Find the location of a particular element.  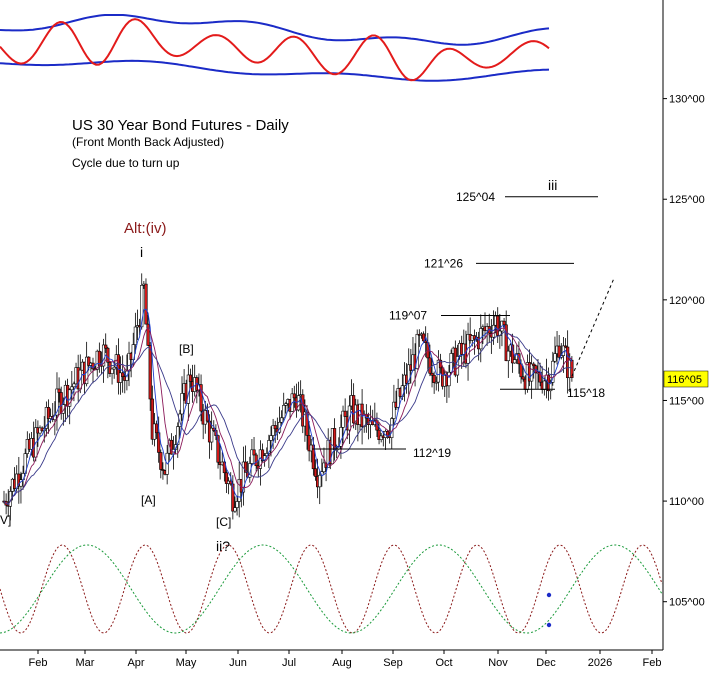

wave-label-C: [C] is located at coordinates (223, 522).